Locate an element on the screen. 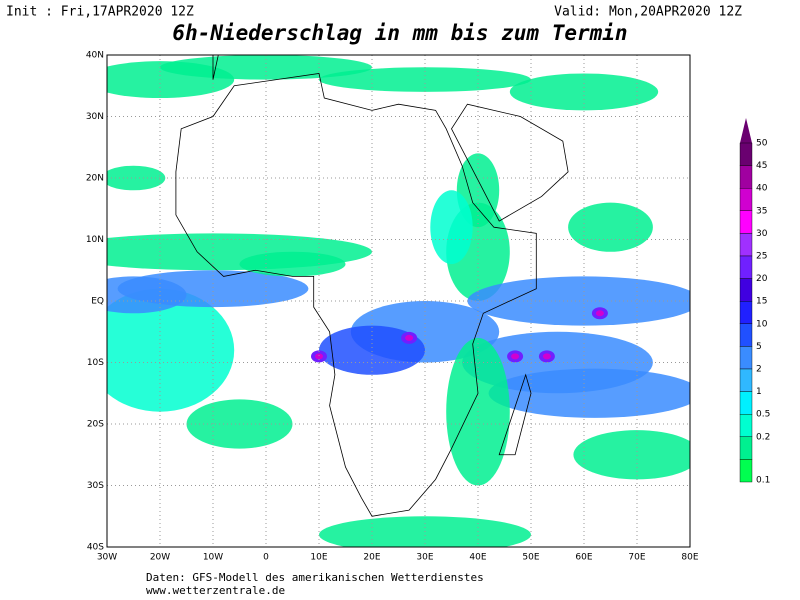 This screenshot has width=800, height=600. lon-label: 50E is located at coordinates (530, 558).